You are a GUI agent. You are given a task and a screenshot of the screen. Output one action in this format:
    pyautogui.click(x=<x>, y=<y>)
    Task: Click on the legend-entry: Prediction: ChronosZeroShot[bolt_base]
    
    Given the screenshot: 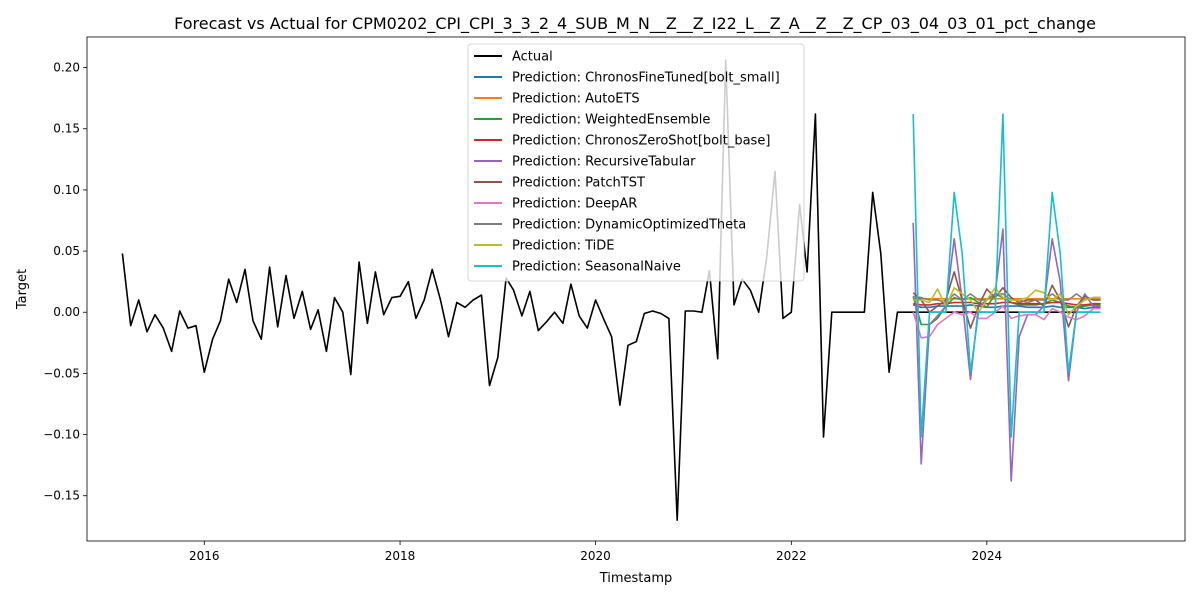 What is the action you would take?
    pyautogui.click(x=641, y=141)
    